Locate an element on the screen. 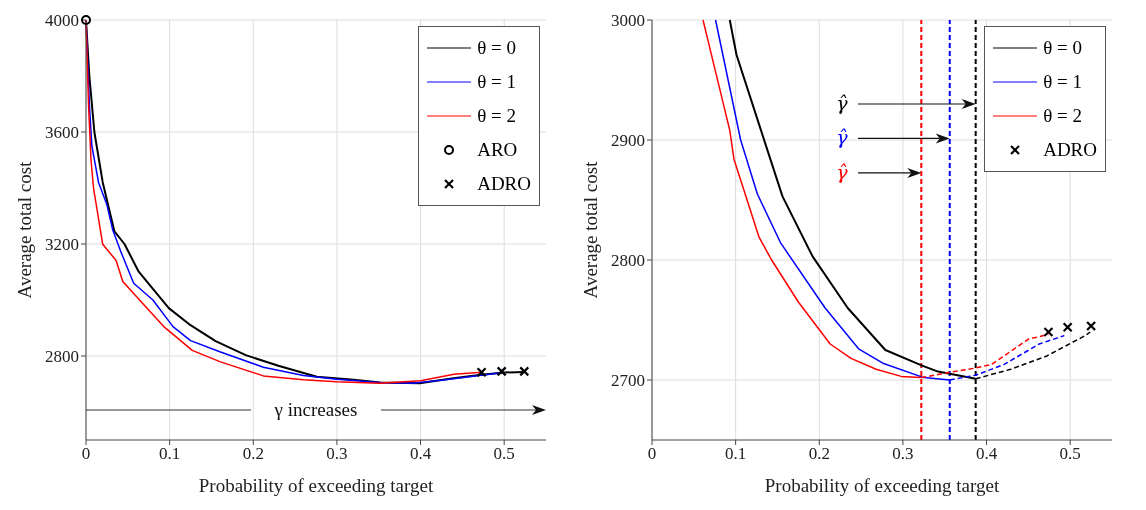  y-tick-label: 3200 is located at coordinates (62, 245).